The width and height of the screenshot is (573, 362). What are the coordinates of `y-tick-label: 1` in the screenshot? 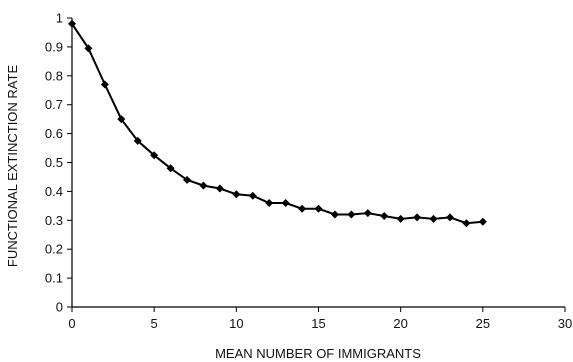 It's located at (59, 18).